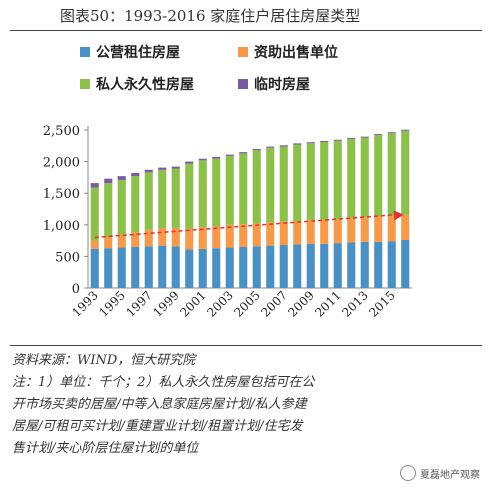  Describe the element at coordinates (296, 53) in the screenshot. I see `legend-label-subsidized-sale: 资助出售单位` at that location.